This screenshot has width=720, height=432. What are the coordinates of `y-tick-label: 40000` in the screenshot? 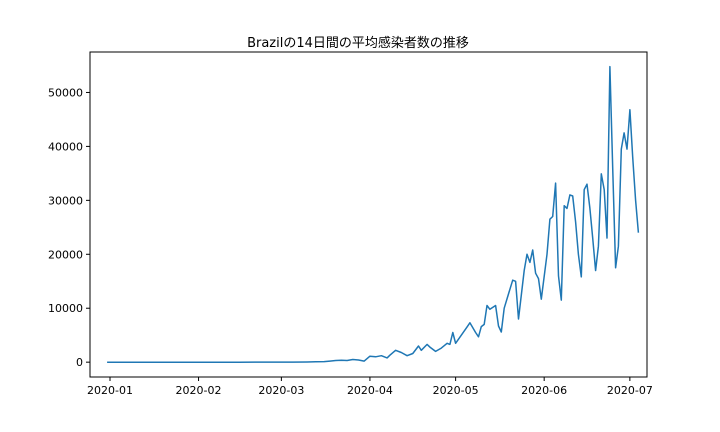 It's located at (65, 146).